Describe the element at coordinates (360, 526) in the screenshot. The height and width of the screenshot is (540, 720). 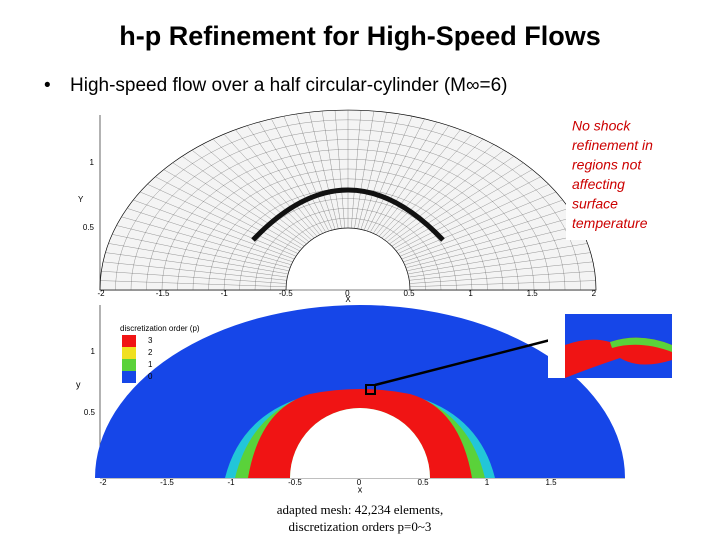
I see `caption-line: discretization orders p=0~3` at that location.